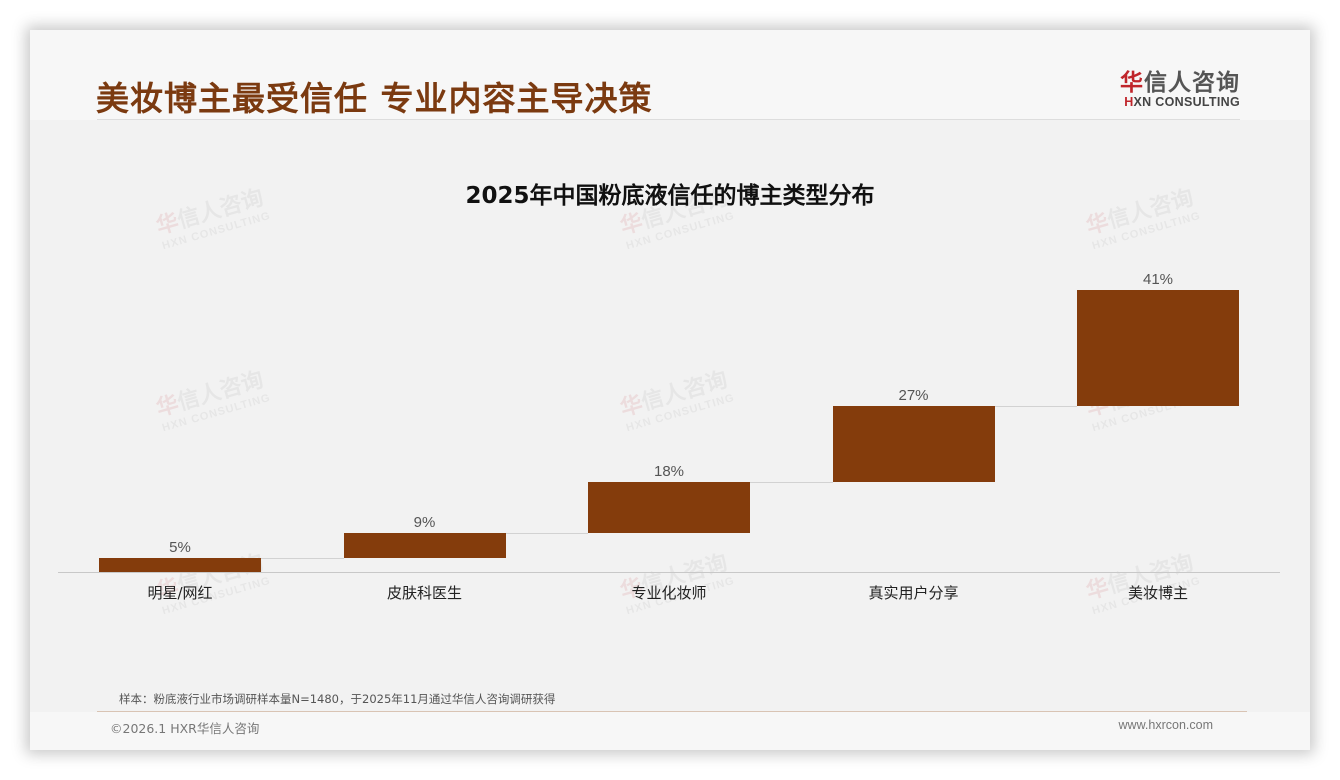  What do you see at coordinates (669, 471) in the screenshot?
I see `bar-value-label: 18%` at bounding box center [669, 471].